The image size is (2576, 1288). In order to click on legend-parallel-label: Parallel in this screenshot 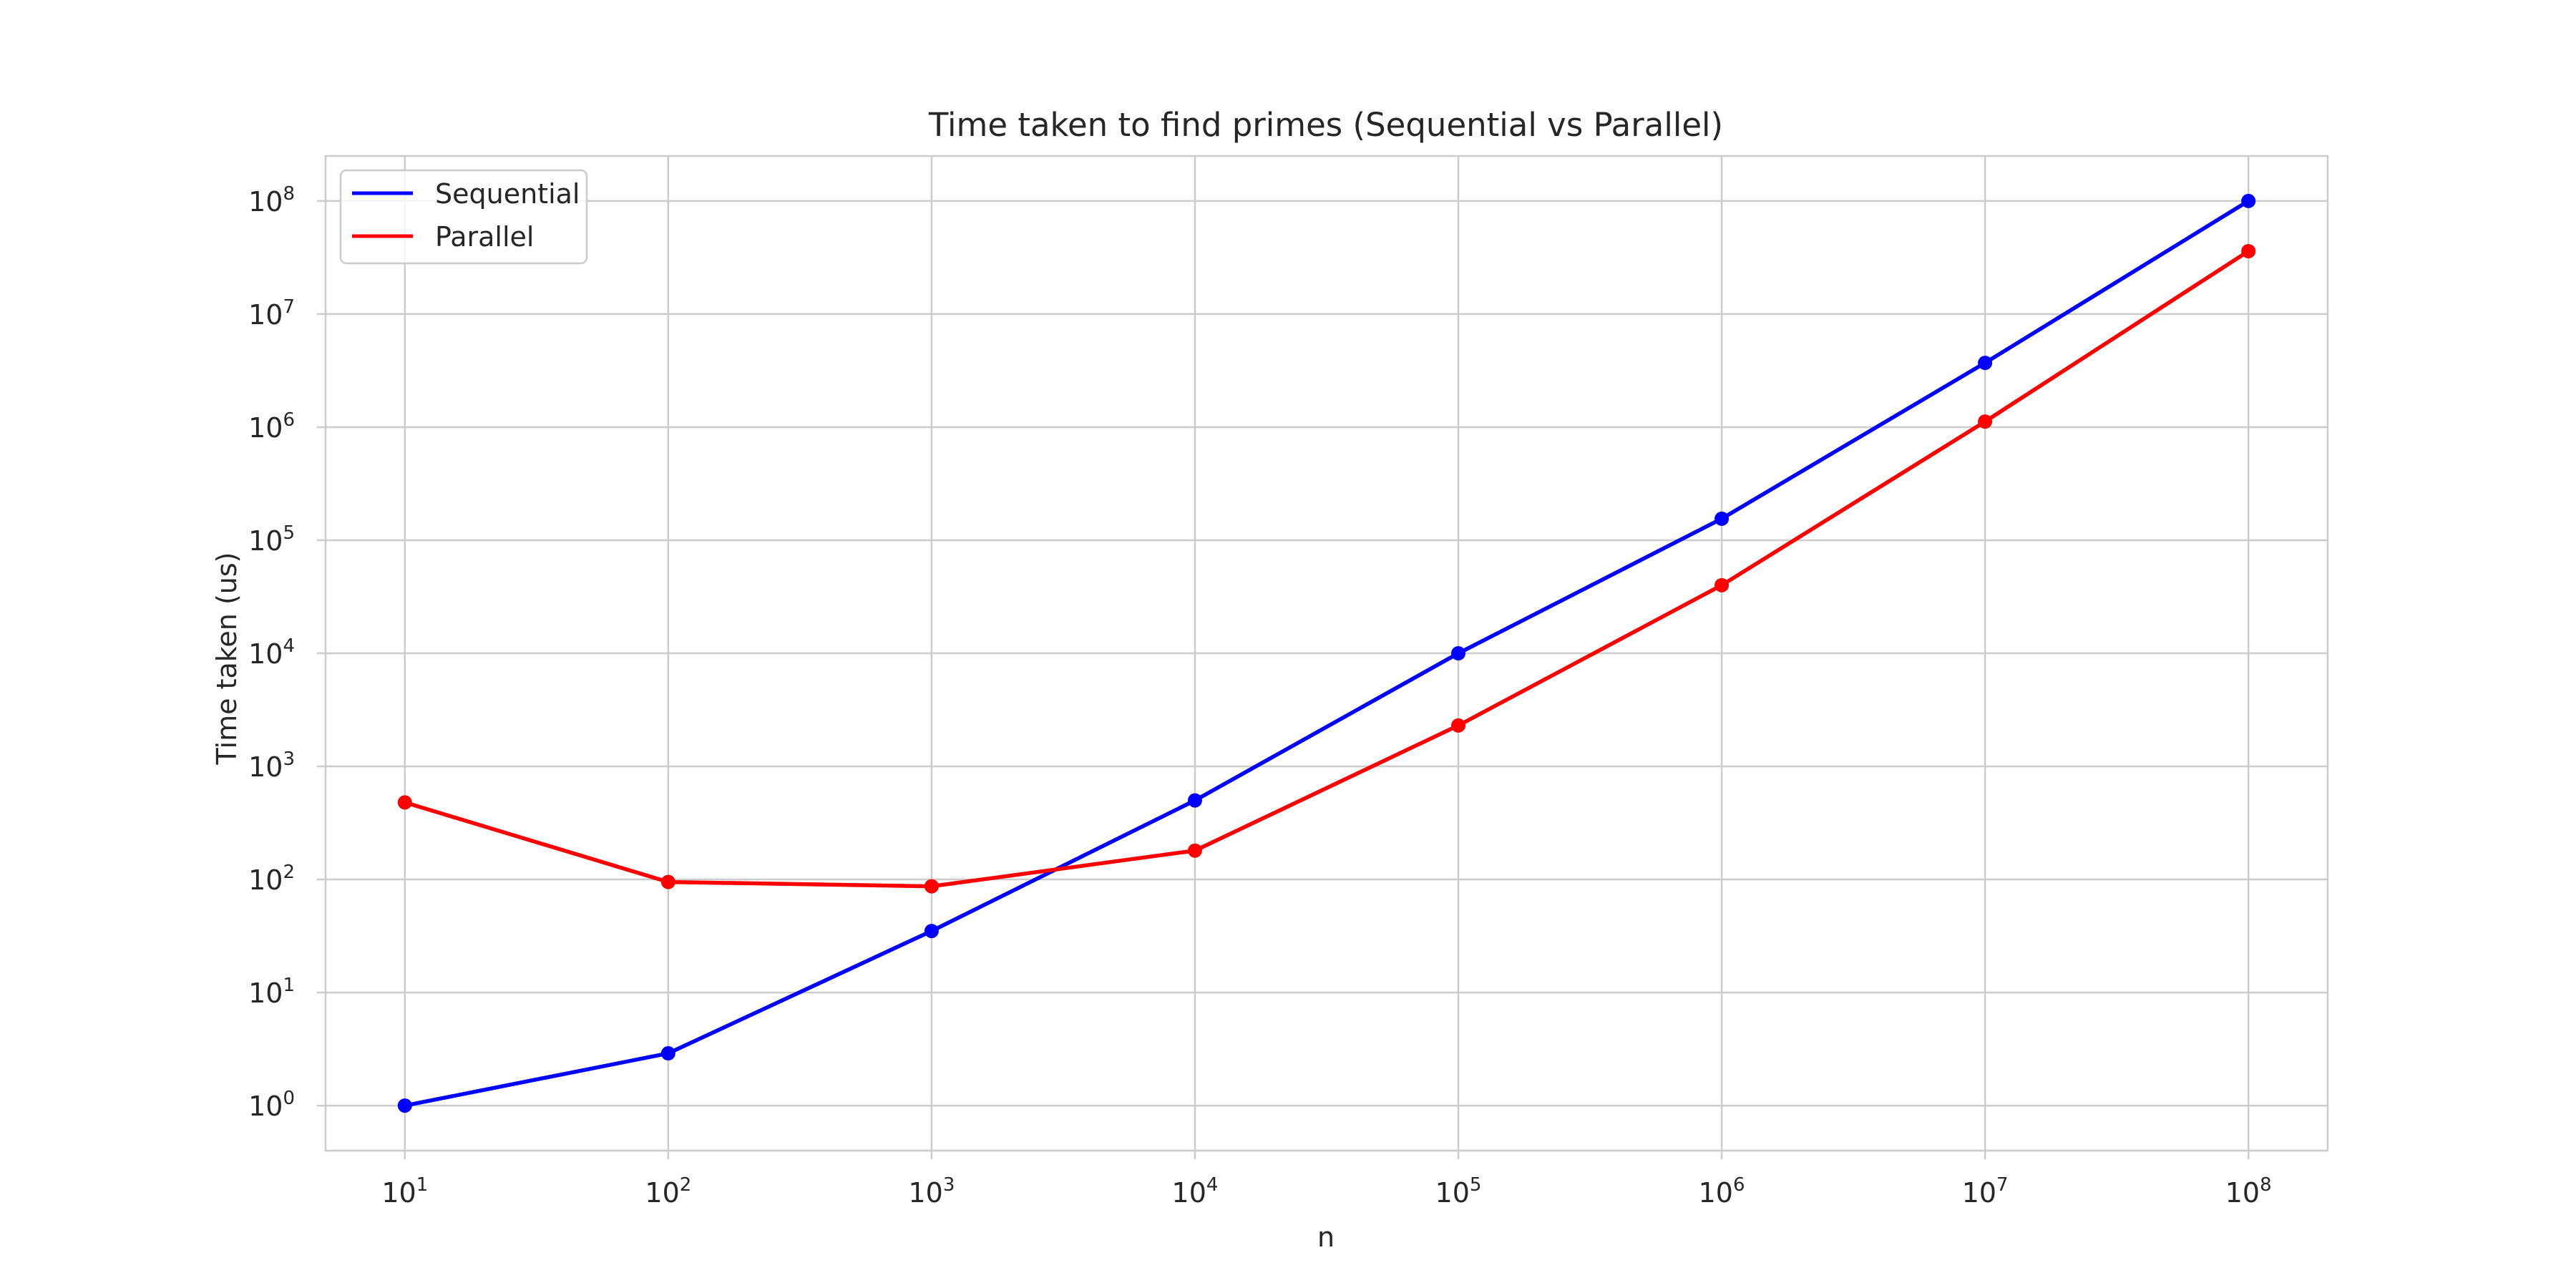, I will do `click(484, 237)`.